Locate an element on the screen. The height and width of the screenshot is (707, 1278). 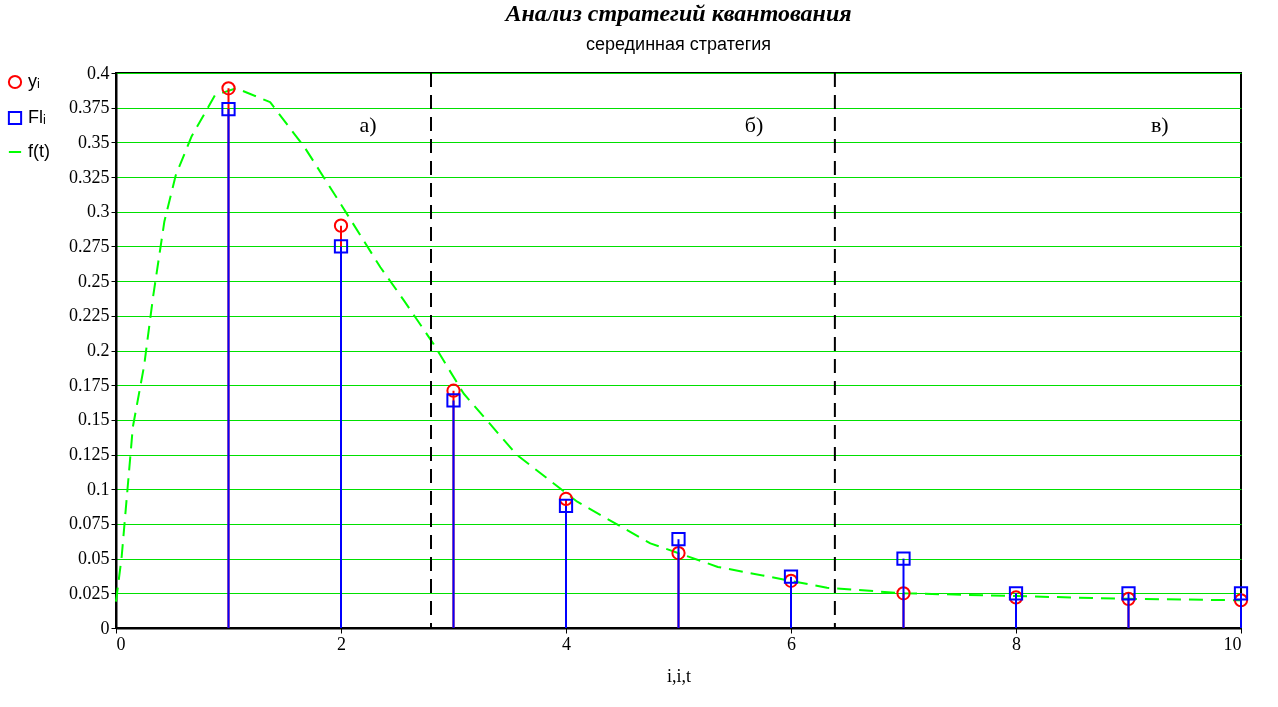
legend-label: Flᵢ is located at coordinates (37, 117).